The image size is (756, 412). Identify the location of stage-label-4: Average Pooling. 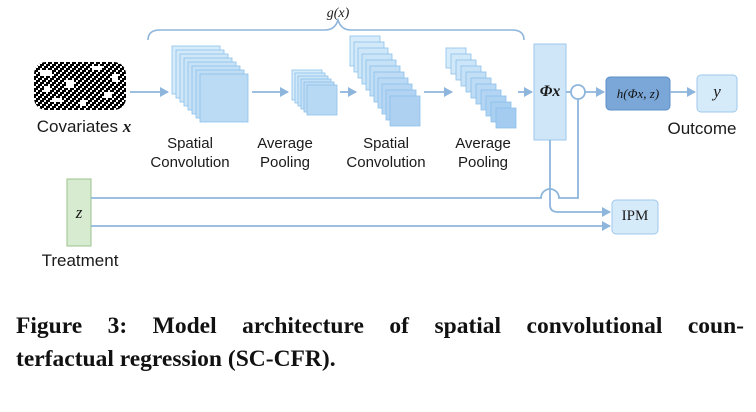
(483, 153).